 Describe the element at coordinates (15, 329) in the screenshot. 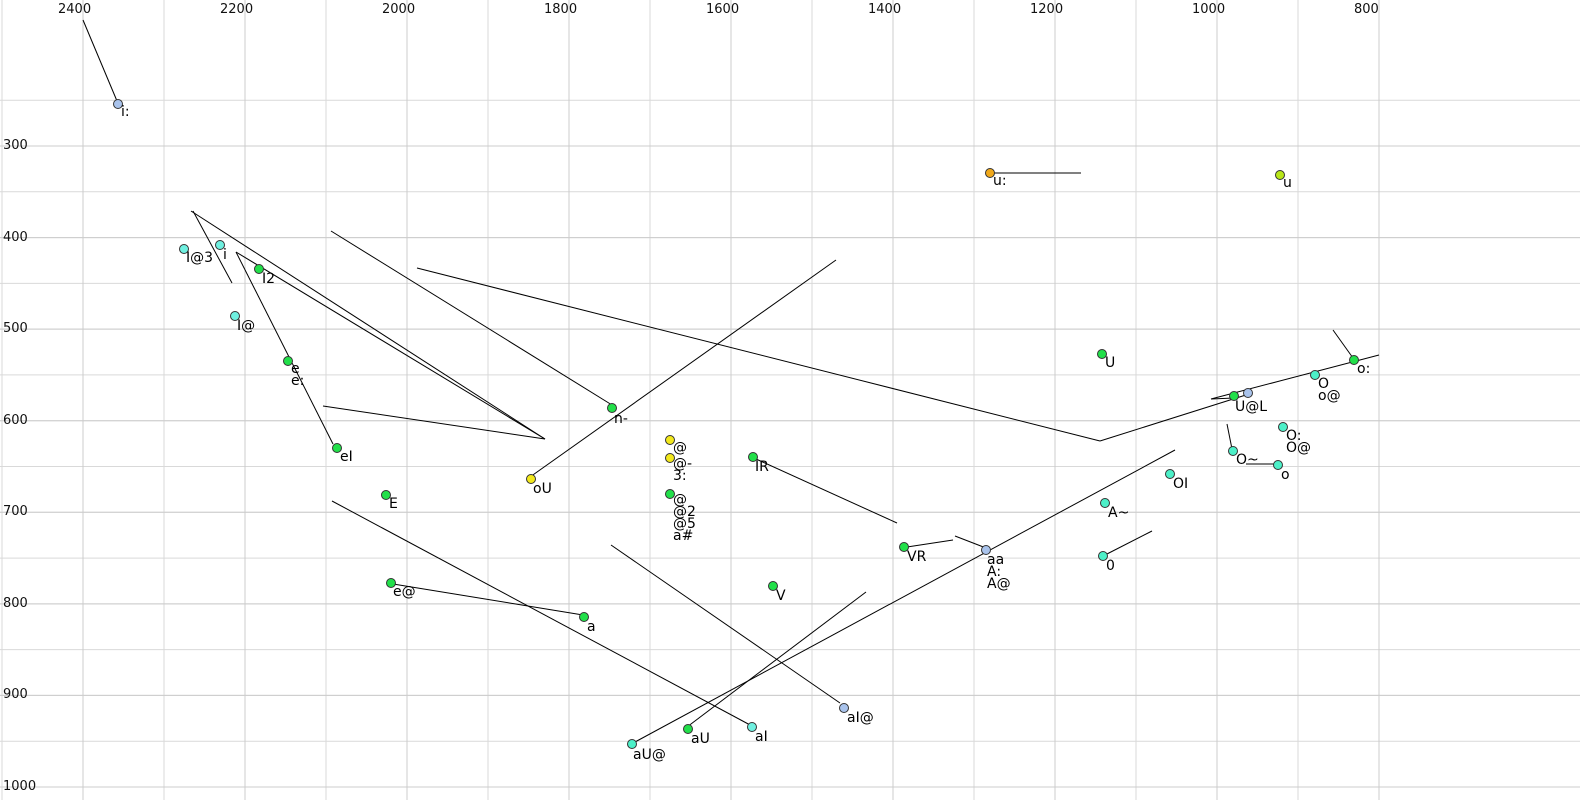

I see `y-axis-tick-label: 500` at that location.